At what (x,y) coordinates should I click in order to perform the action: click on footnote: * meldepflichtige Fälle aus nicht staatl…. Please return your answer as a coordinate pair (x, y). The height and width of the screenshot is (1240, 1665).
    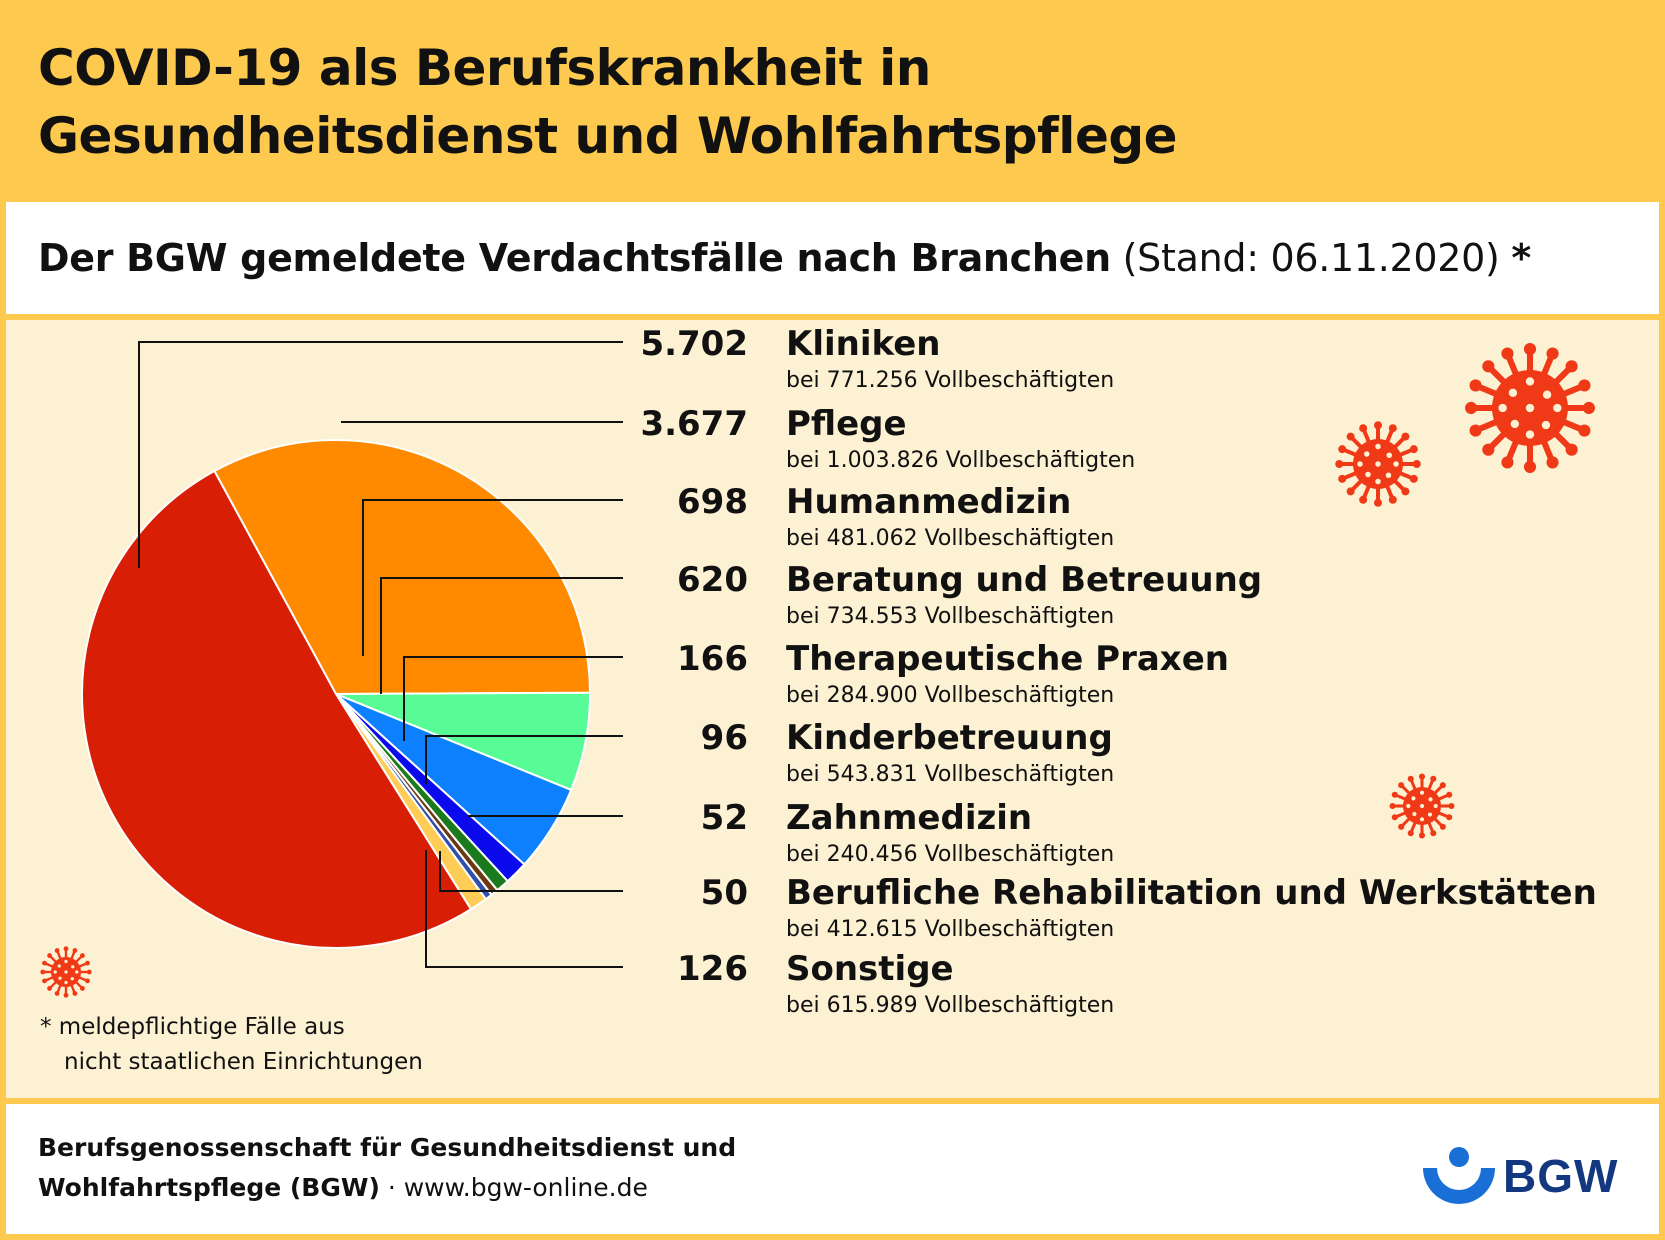
    Looking at the image, I should click on (250, 1045).